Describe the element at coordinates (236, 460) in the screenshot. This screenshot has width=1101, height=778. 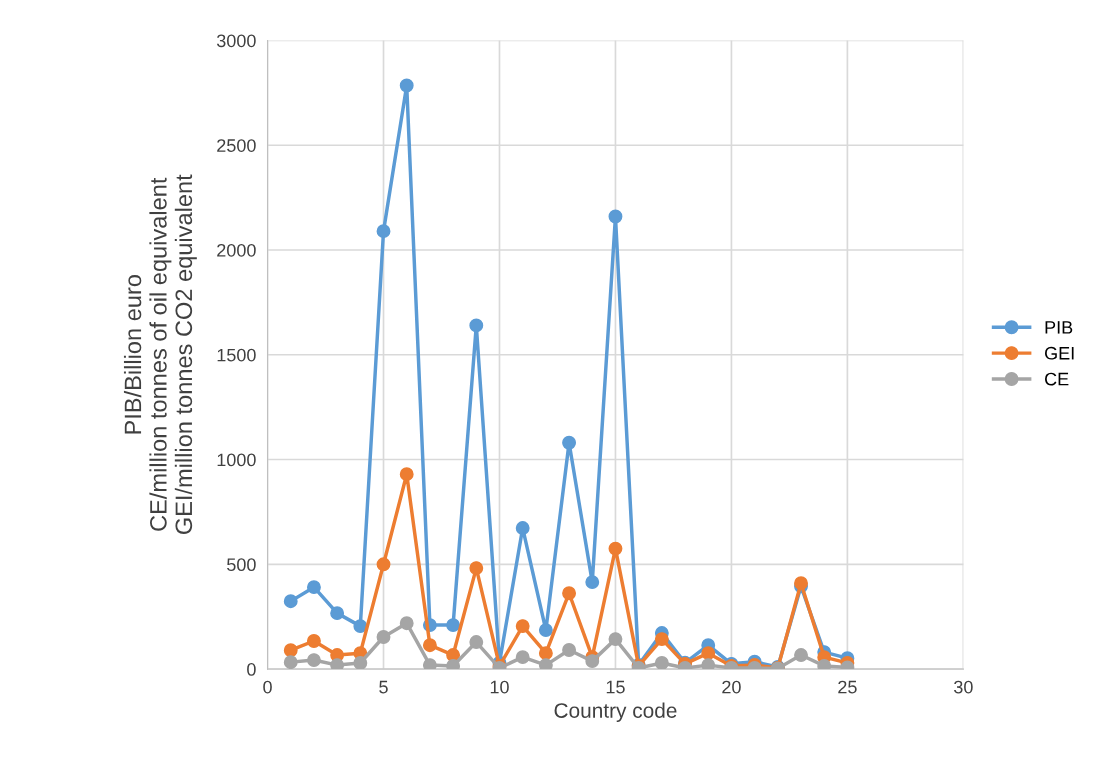
I see `y-tick-label: 1000` at that location.